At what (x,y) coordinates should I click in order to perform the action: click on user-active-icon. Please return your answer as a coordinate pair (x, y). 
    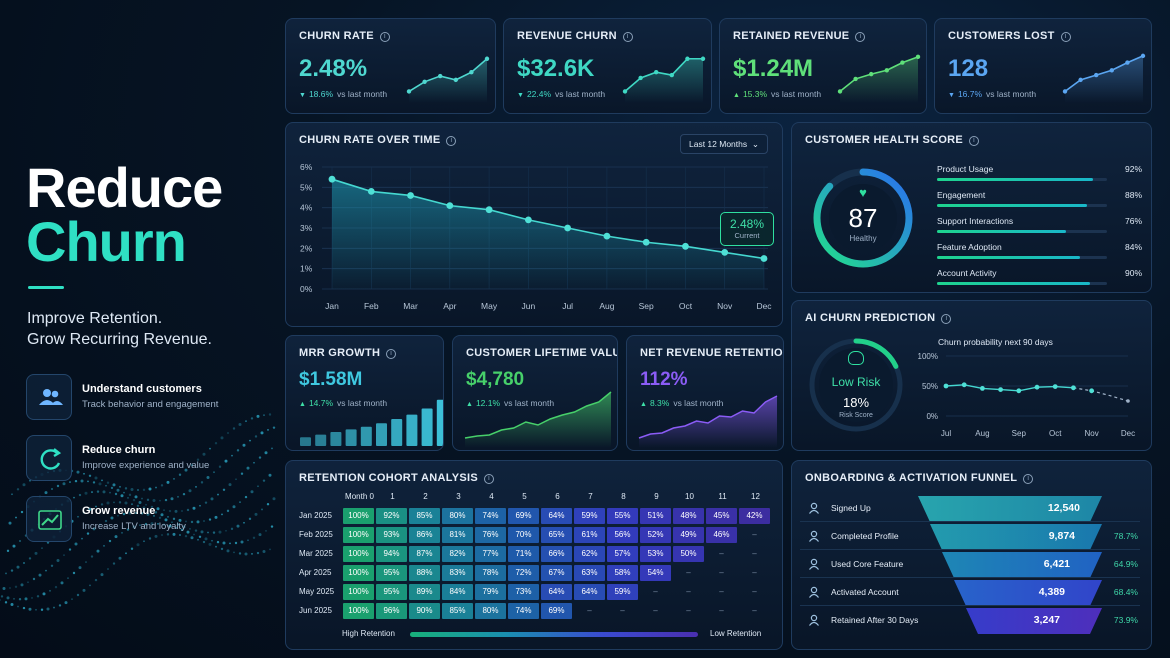
    Looking at the image, I should click on (814, 592).